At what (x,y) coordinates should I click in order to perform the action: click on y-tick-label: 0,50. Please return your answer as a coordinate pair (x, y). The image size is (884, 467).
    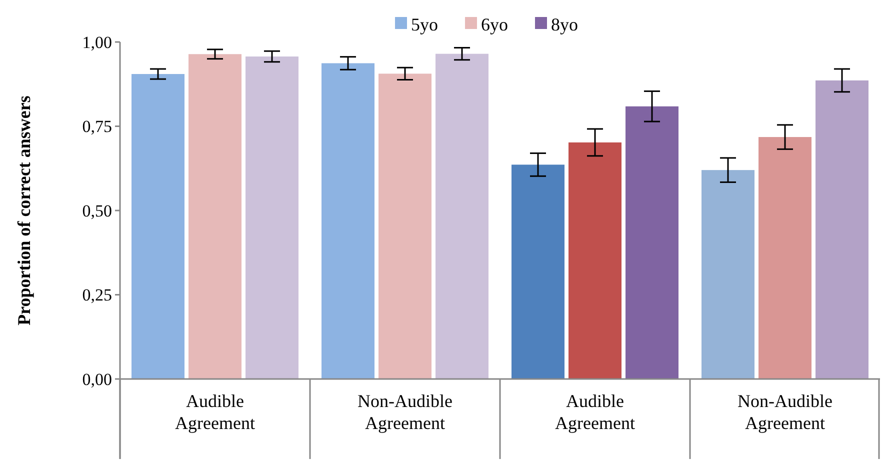
    Looking at the image, I should click on (97, 210).